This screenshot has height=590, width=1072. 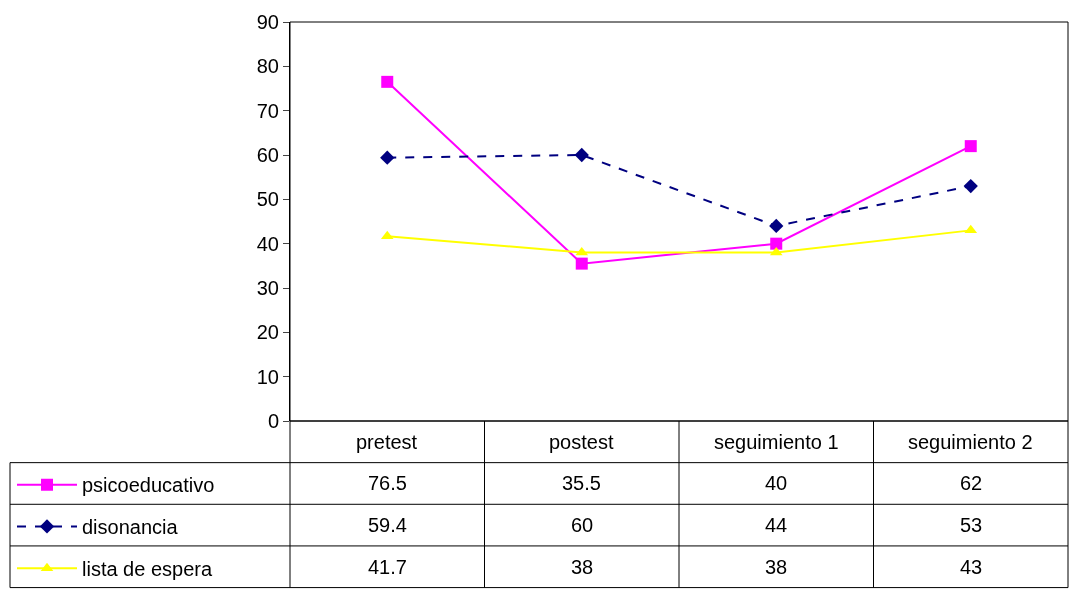 What do you see at coordinates (387, 442) in the screenshot?
I see `x-tick-label: pretest` at bounding box center [387, 442].